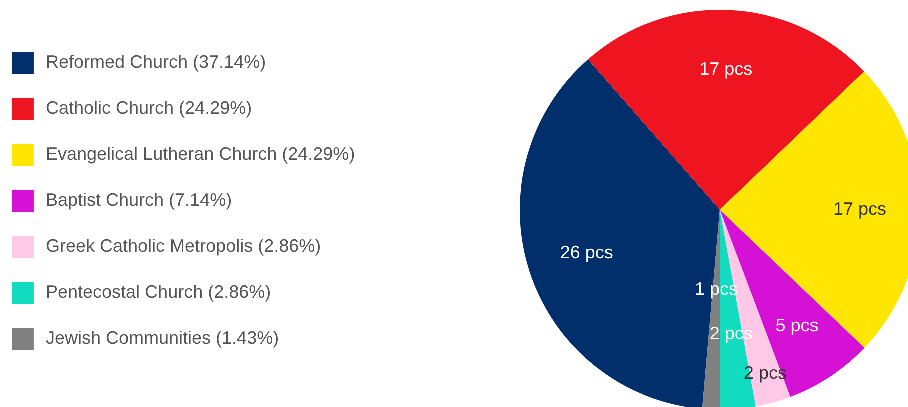 Image resolution: width=908 pixels, height=407 pixels. What do you see at coordinates (149, 108) in the screenshot?
I see `legend-label: Catholic Church (24.29%)` at bounding box center [149, 108].